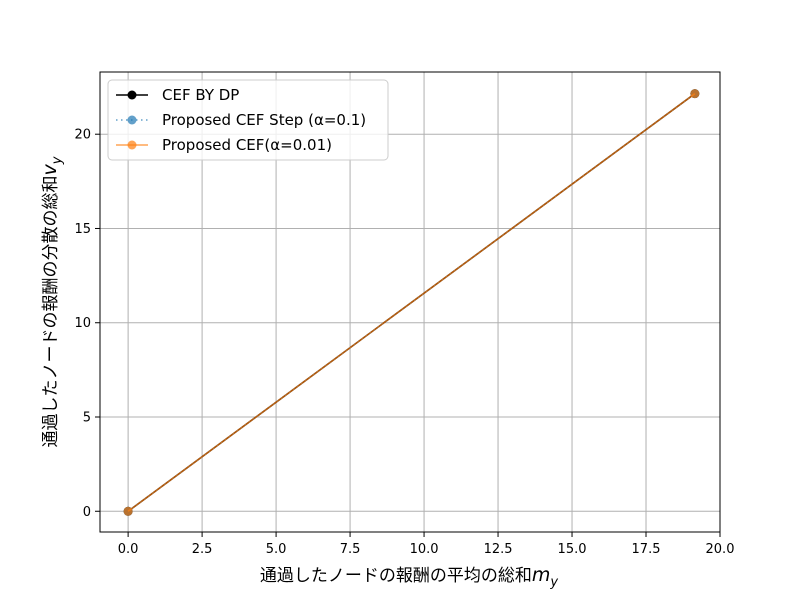  What do you see at coordinates (720, 549) in the screenshot?
I see `x-tick-label: 20.0` at bounding box center [720, 549].